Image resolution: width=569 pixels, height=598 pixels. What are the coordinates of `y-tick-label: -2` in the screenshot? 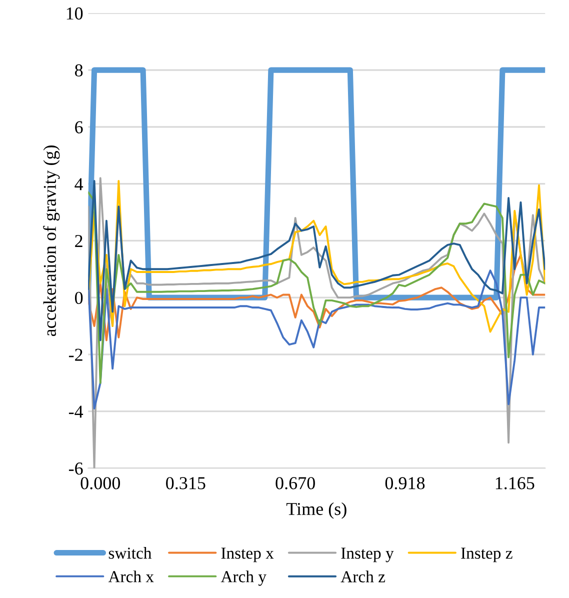 It's located at (75, 354).